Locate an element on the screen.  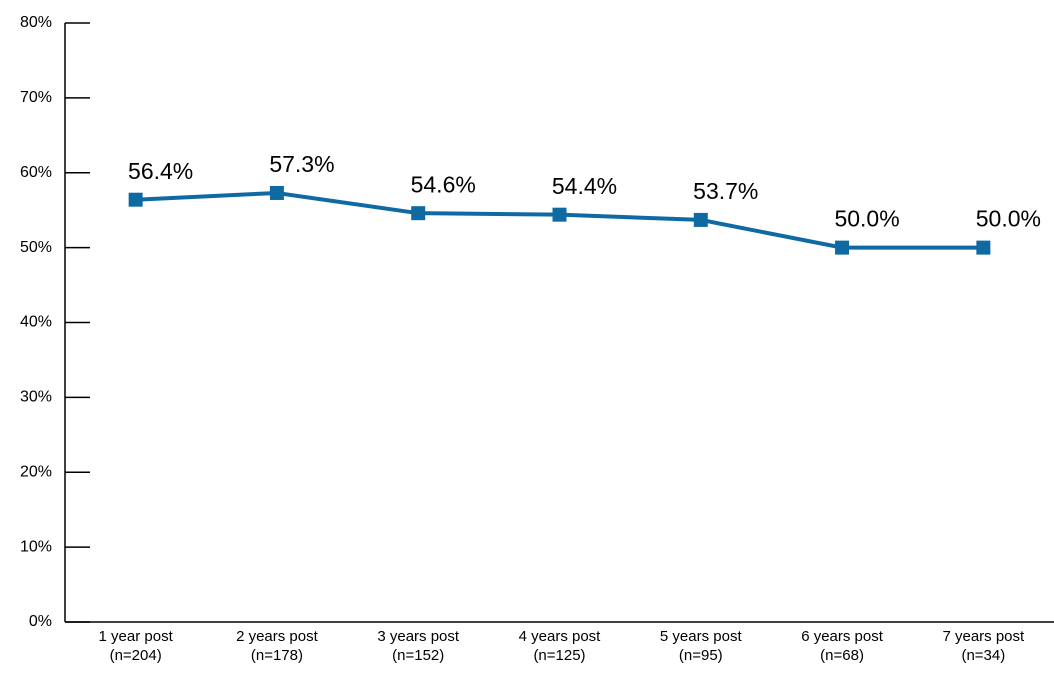
x-tick-label: 5 years post (n=95) is located at coordinates (700, 646).